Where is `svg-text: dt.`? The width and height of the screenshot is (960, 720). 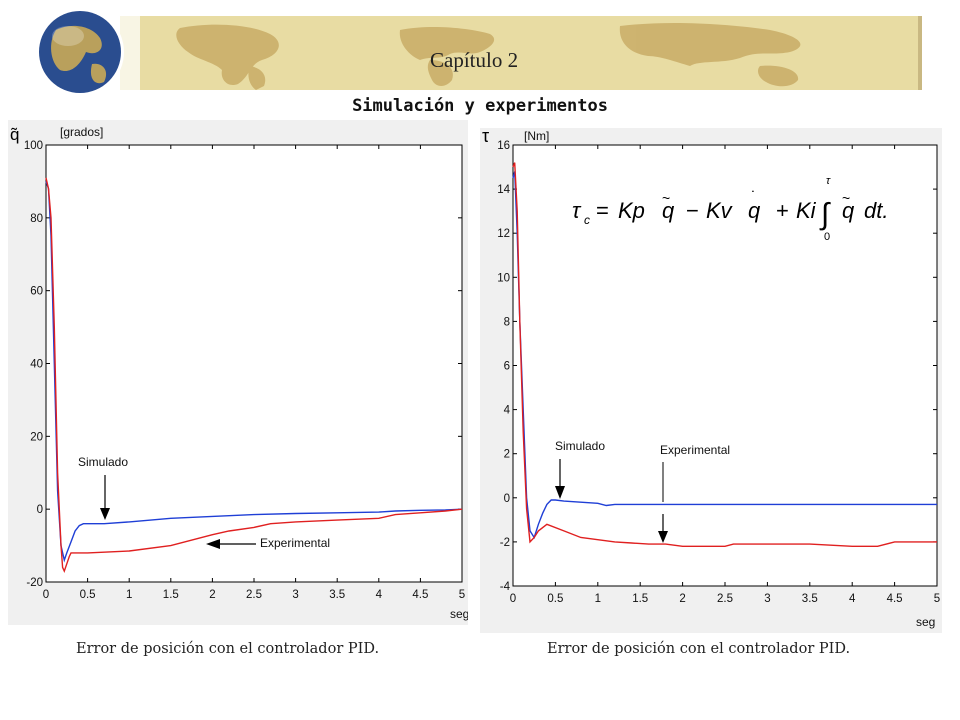 svg-text: dt. is located at coordinates (876, 210).